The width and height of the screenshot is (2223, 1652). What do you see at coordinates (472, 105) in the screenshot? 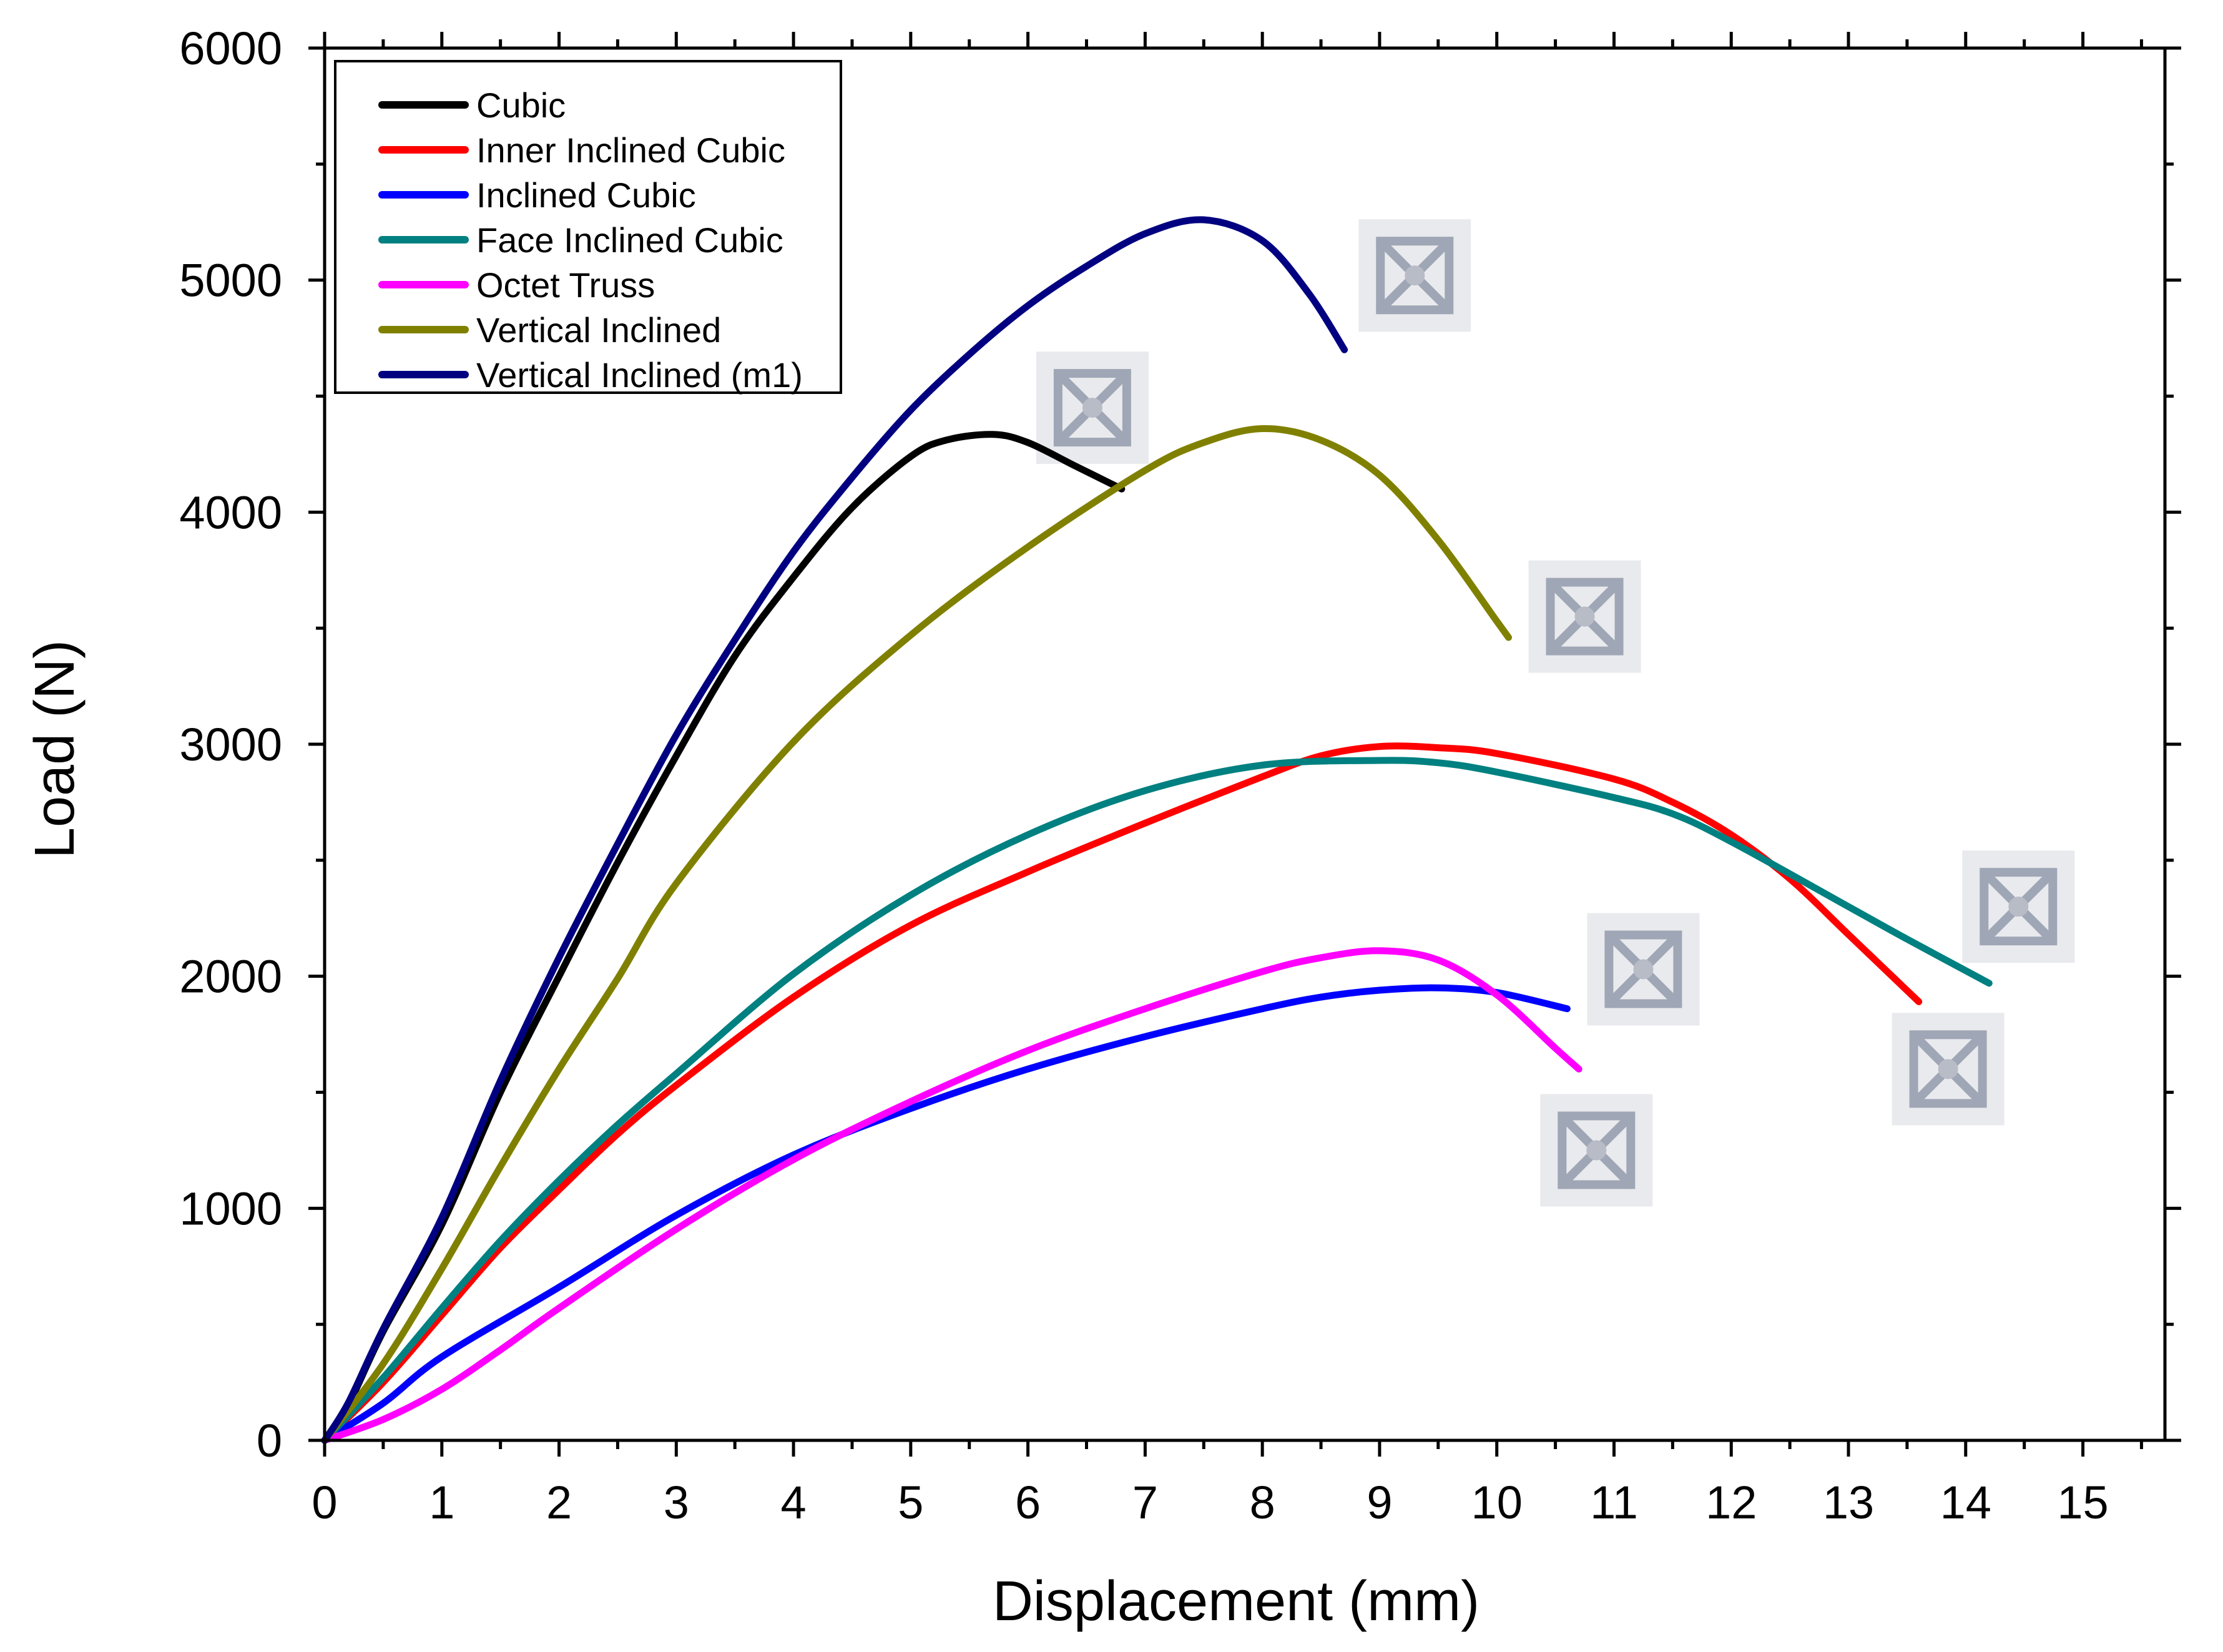
I see `legend-entry: Cubic` at bounding box center [472, 105].